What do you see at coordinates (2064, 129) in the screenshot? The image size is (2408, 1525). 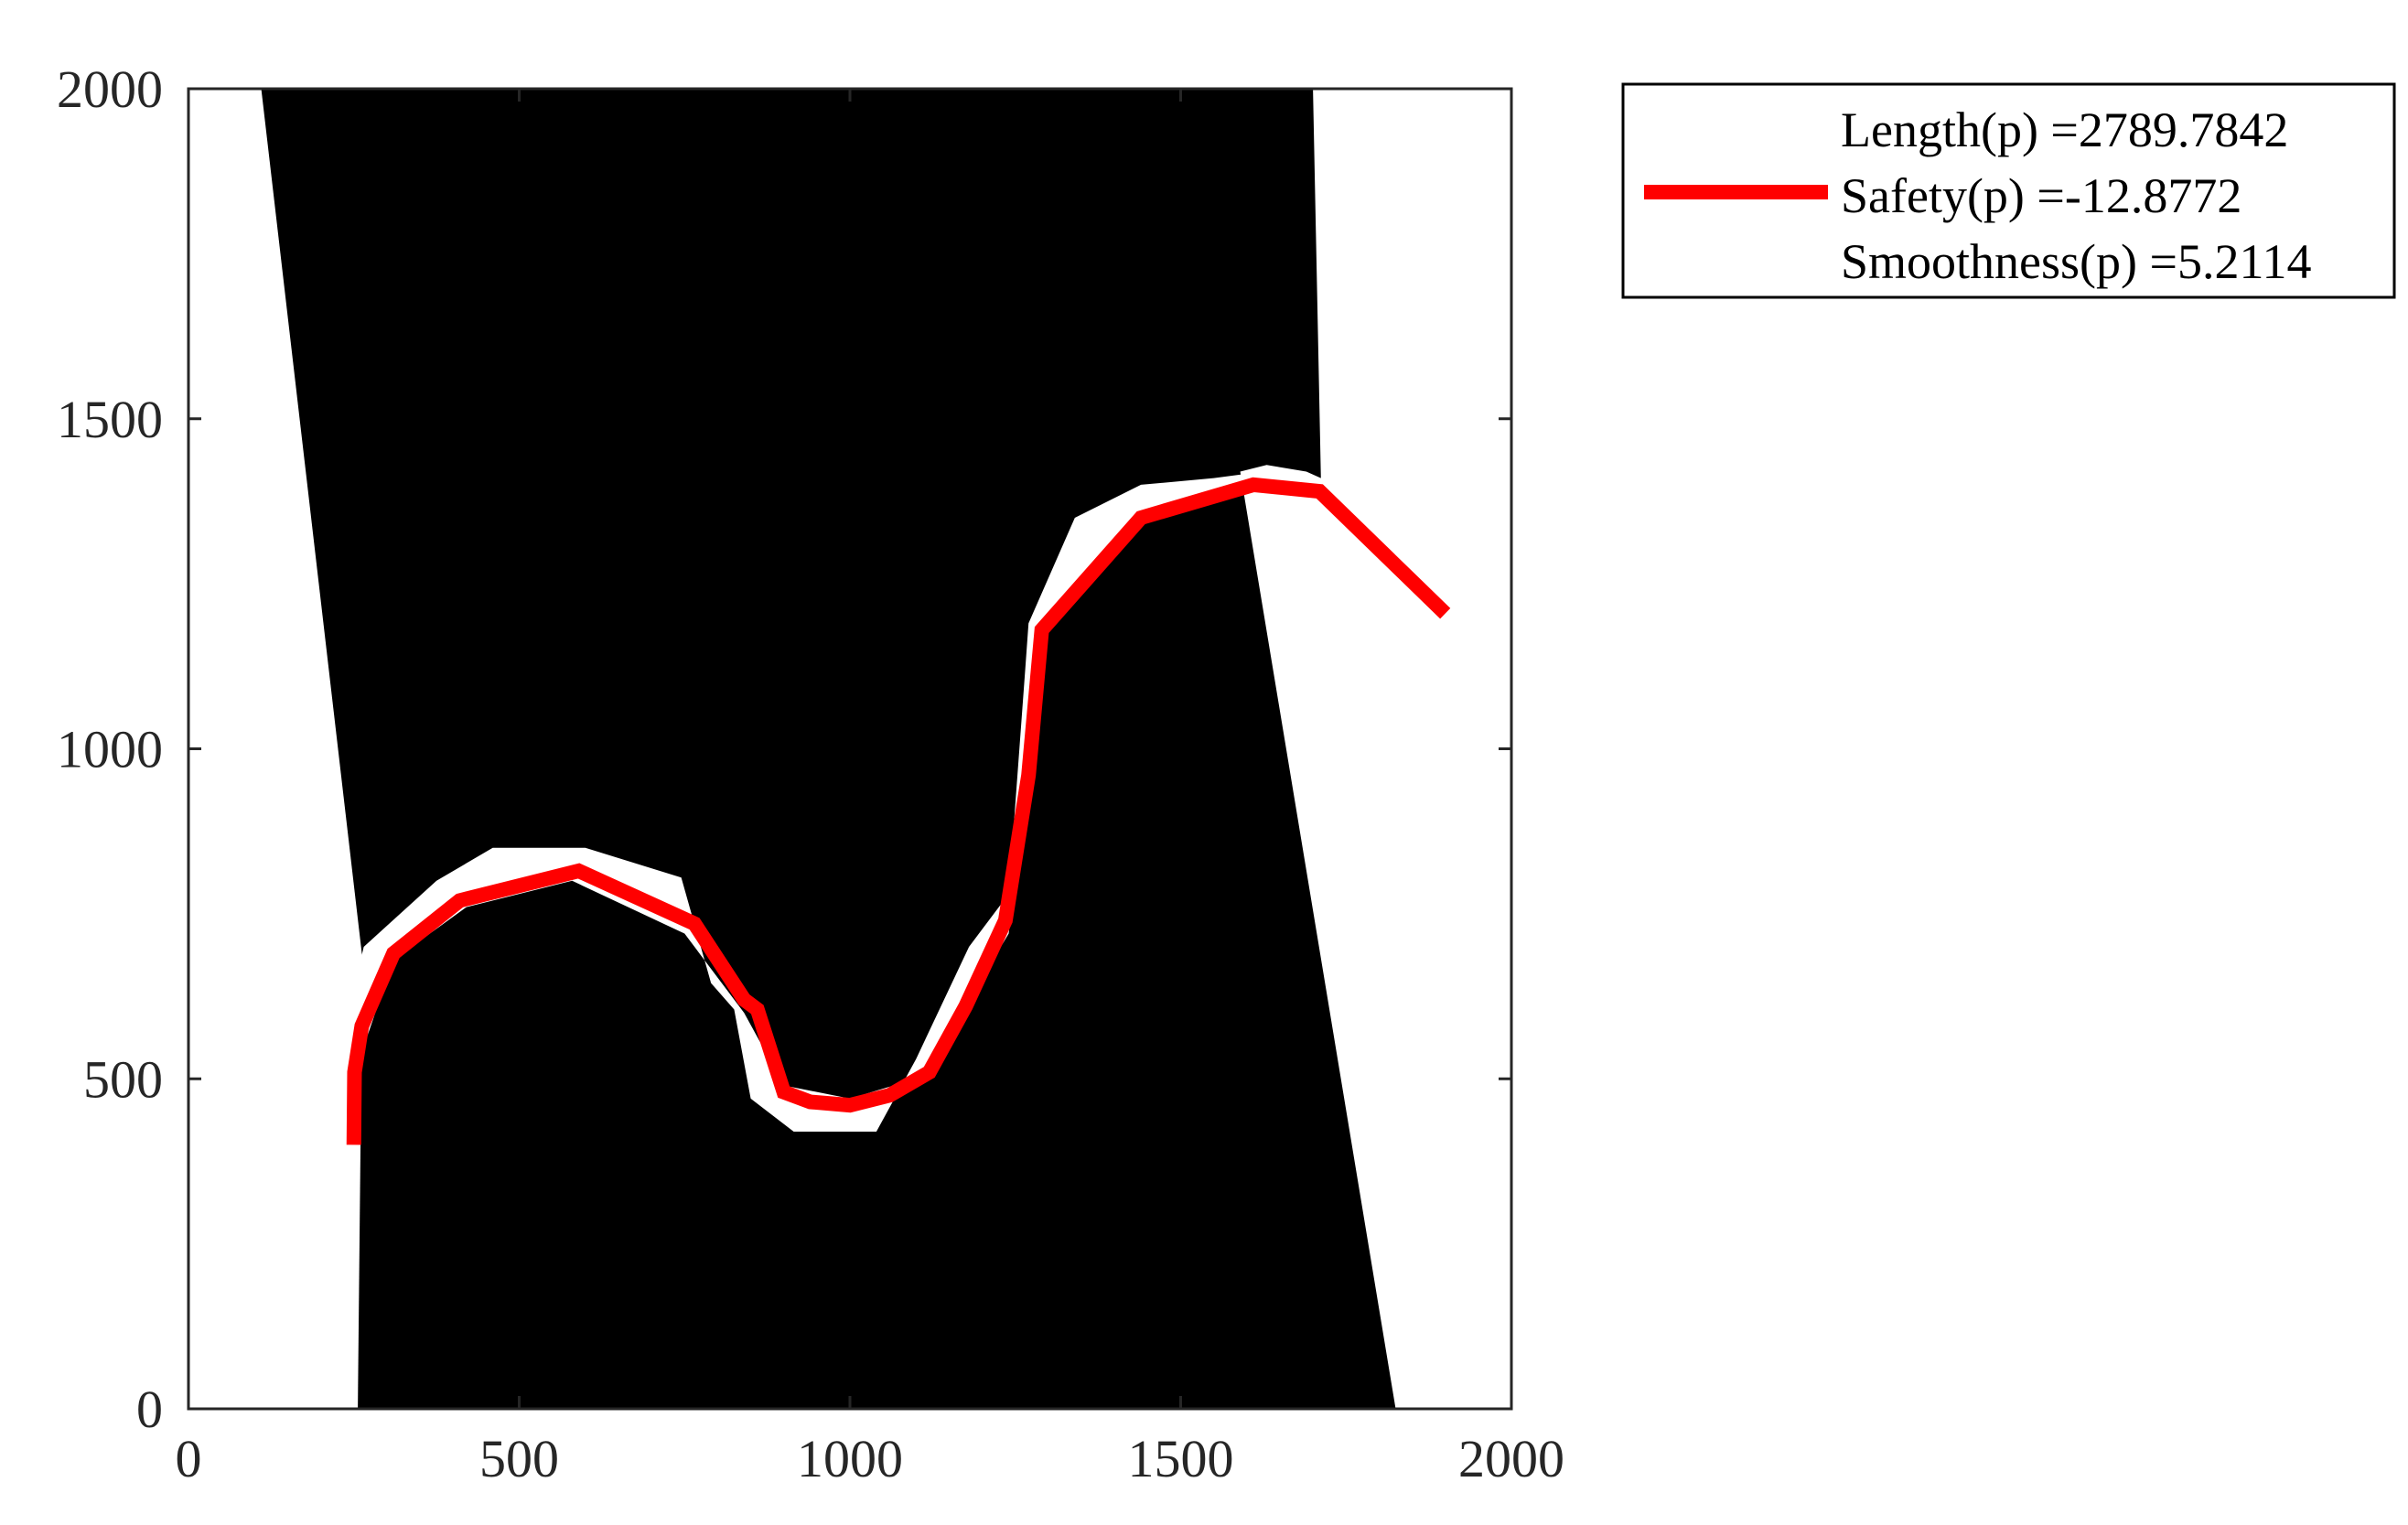 I see `legend-entry-length: Length(p) =2789.7842` at bounding box center [2064, 129].